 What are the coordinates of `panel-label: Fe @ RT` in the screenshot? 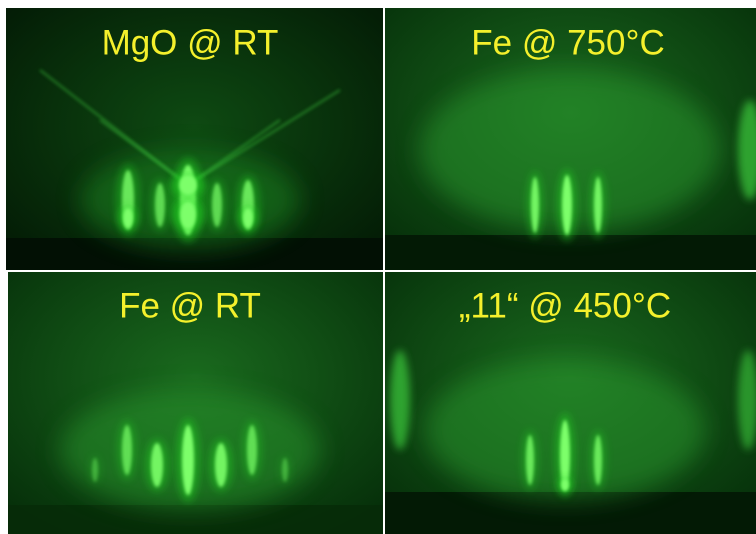 It's located at (190, 305).